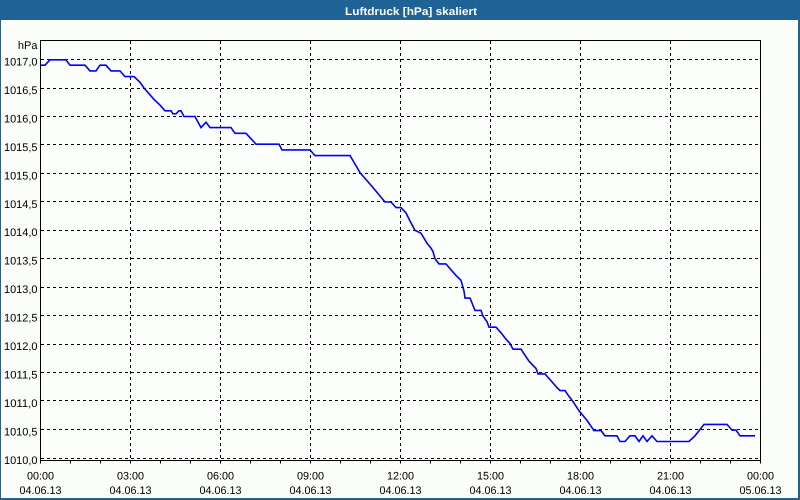 The height and width of the screenshot is (500, 800). Describe the element at coordinates (21, 375) in the screenshot. I see `svg-text: 1011,5` at that location.